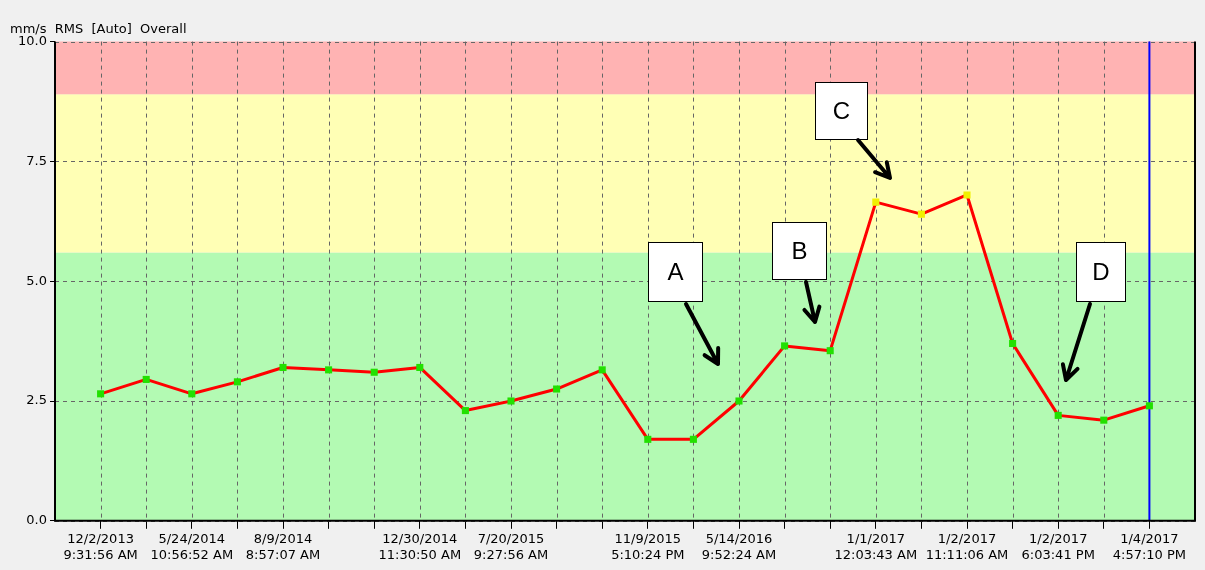  Describe the element at coordinates (192, 546) in the screenshot. I see `x-tick-label: 5/24/2014 10:56:52 AM` at that location.